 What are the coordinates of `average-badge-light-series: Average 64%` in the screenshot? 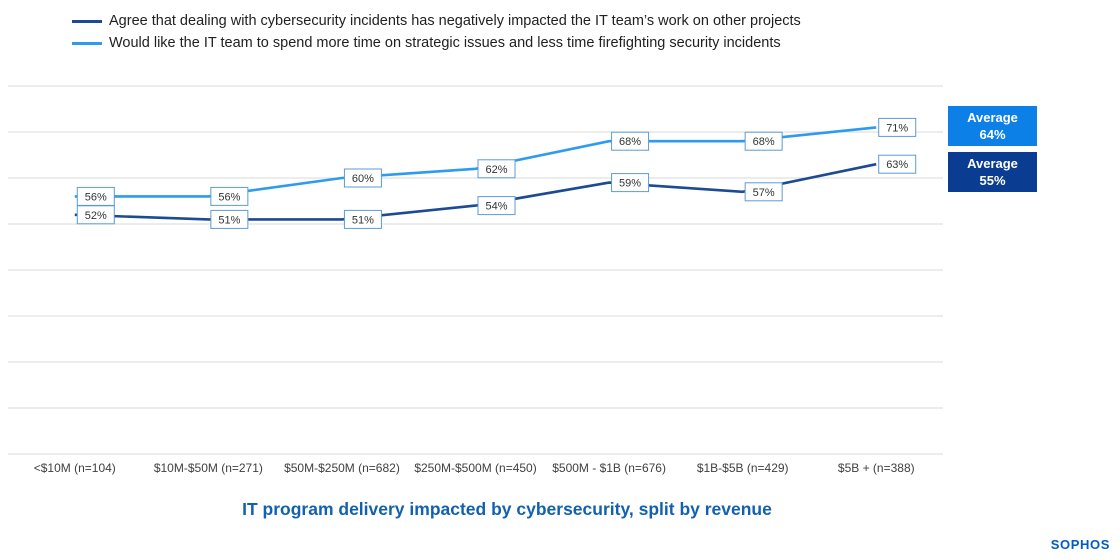 It's located at (992, 126).